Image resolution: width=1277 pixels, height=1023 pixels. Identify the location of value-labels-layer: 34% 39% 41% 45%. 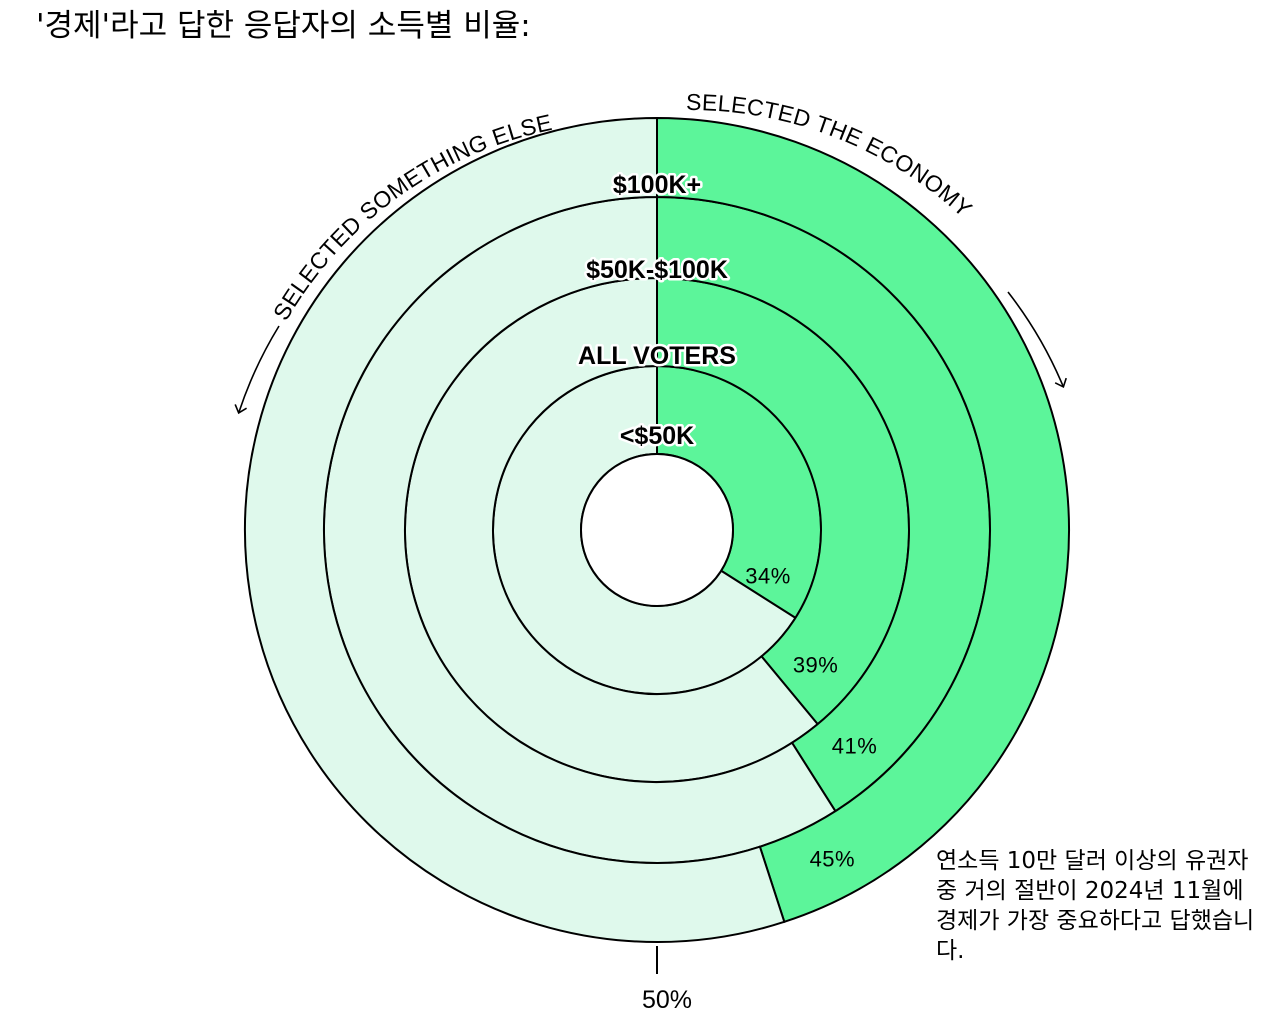
(811, 718).